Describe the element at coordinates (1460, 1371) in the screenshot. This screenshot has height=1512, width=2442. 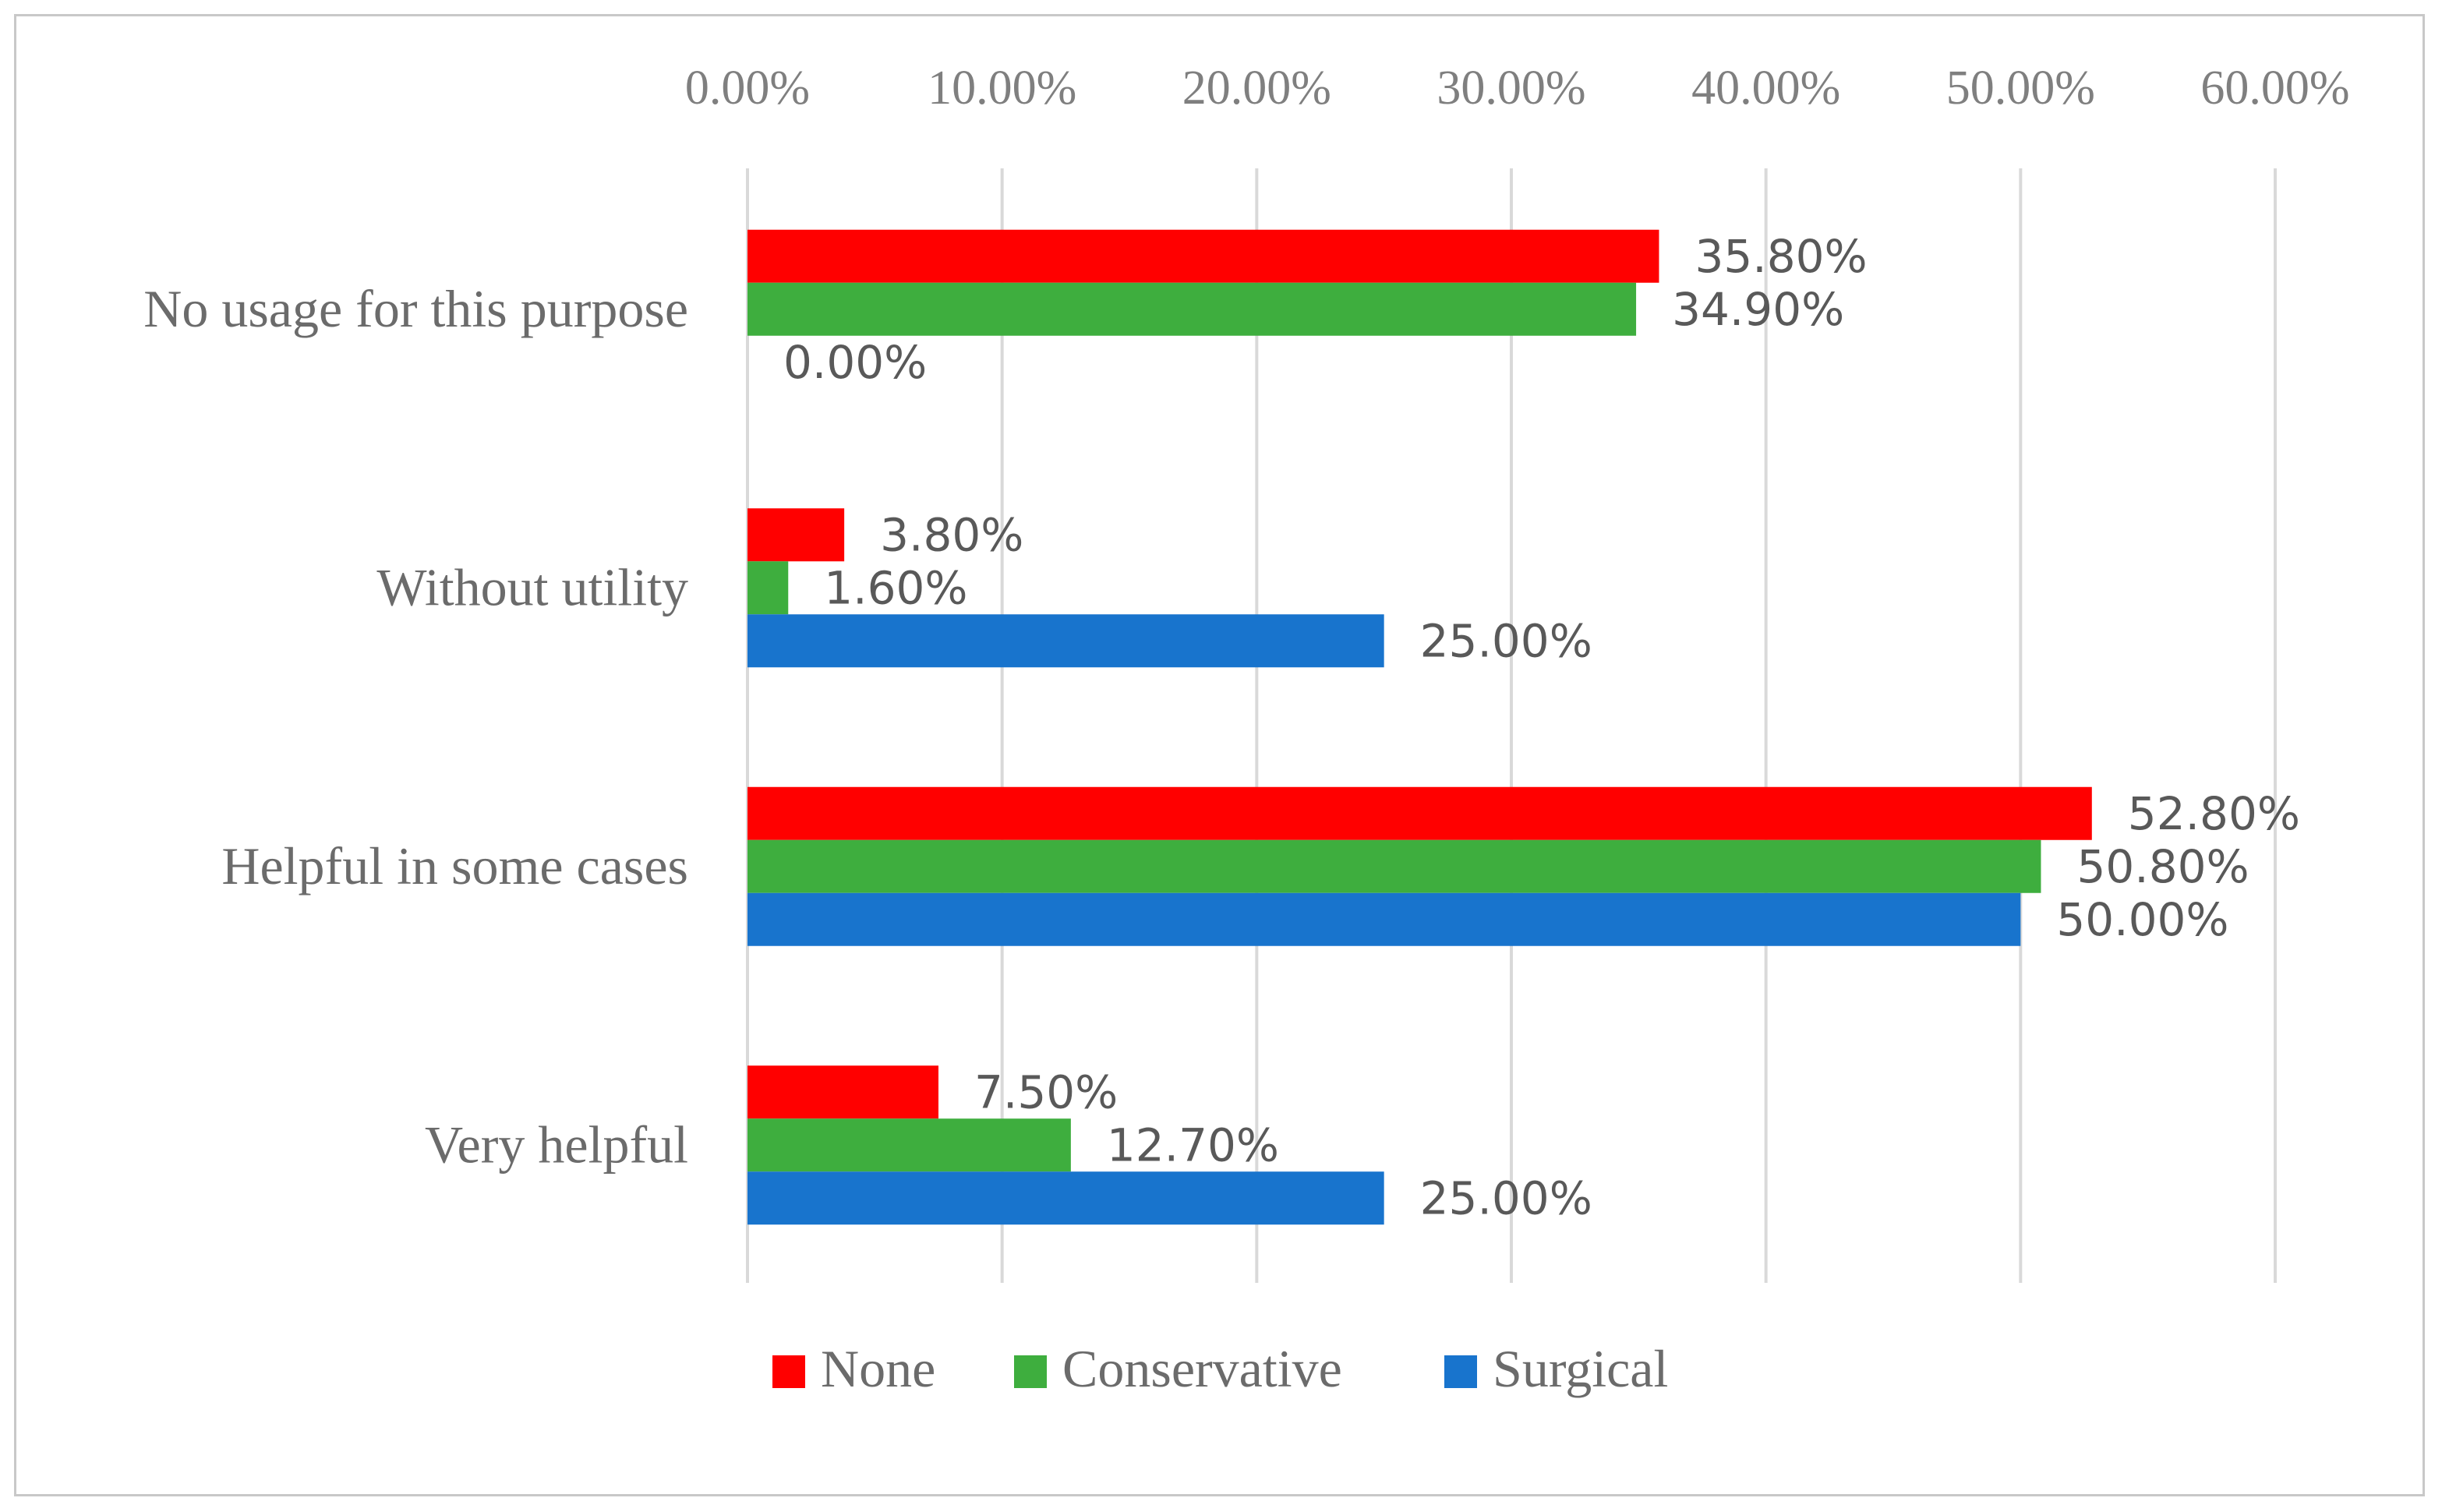
I see `legend-swatch-surgical` at that location.